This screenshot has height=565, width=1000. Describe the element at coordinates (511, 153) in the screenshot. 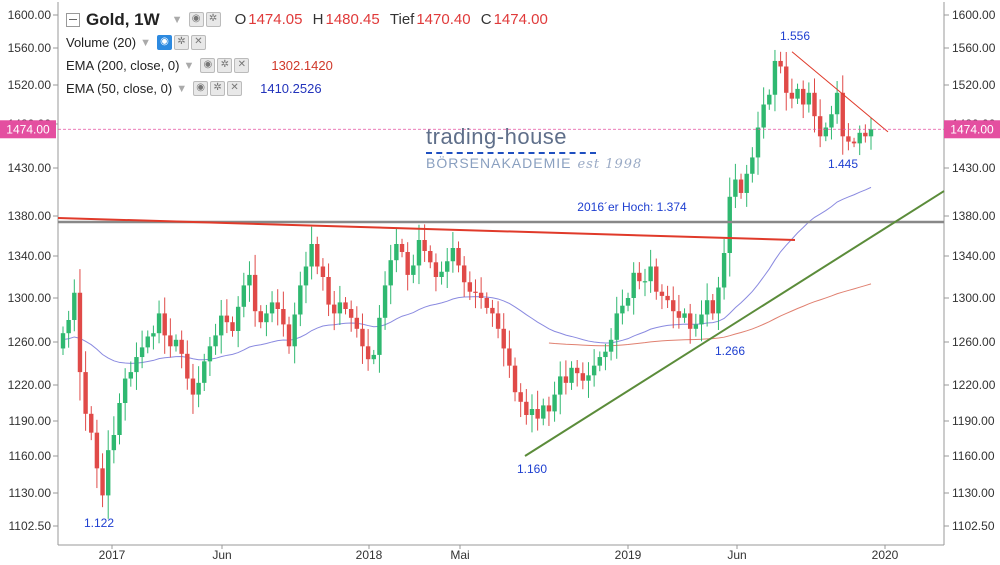

I see `watermark-rule` at that location.